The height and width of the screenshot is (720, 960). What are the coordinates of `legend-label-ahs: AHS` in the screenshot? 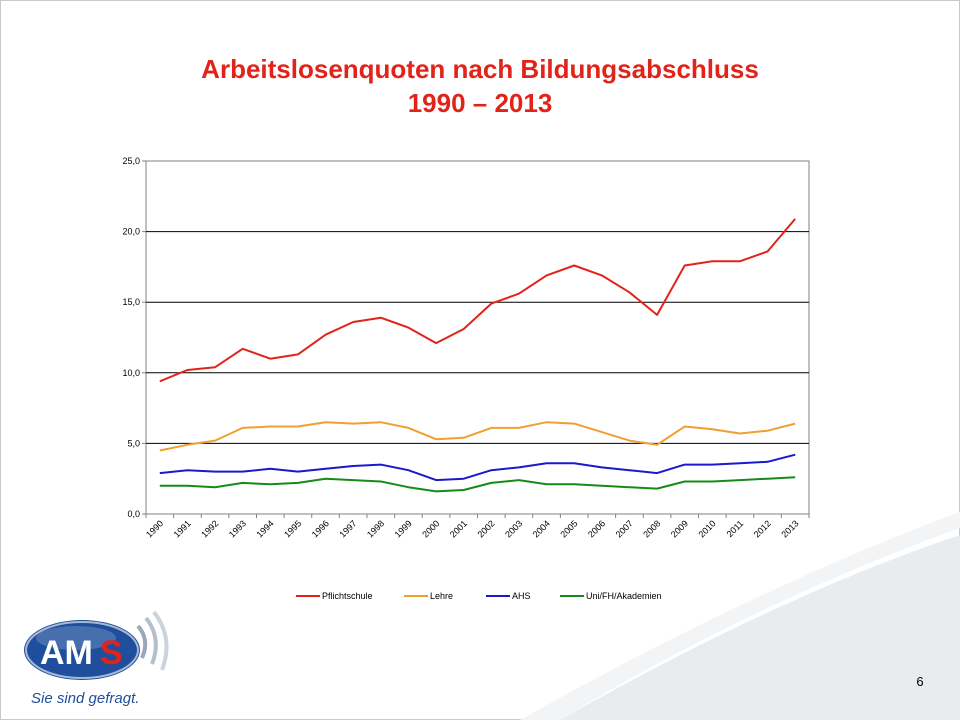 It's located at (521, 596).